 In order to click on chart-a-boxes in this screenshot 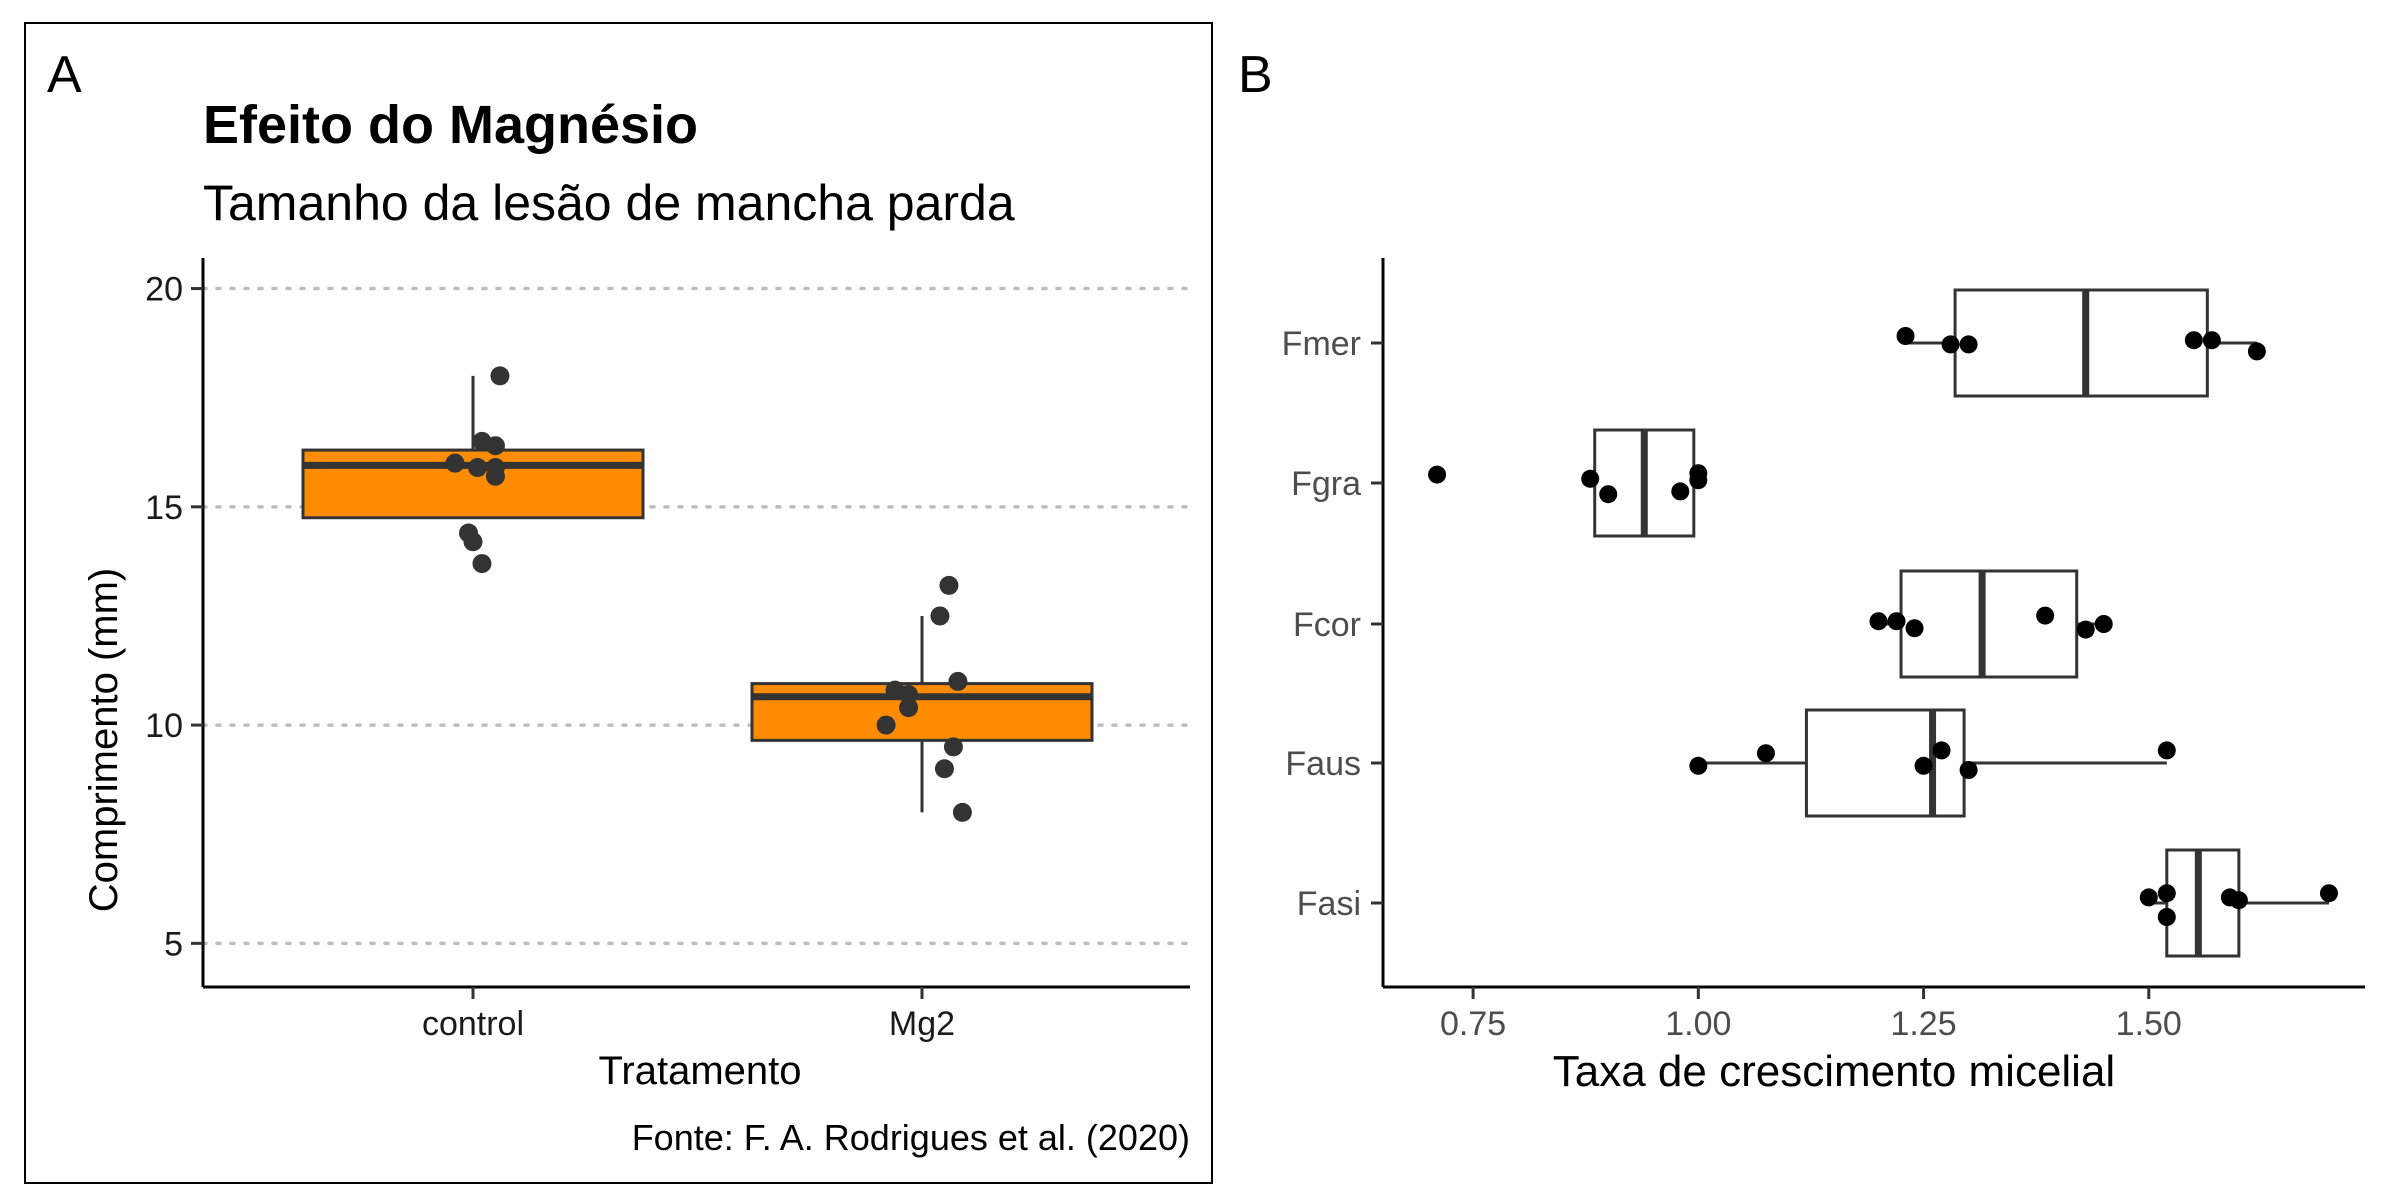, I will do `click(697, 594)`.